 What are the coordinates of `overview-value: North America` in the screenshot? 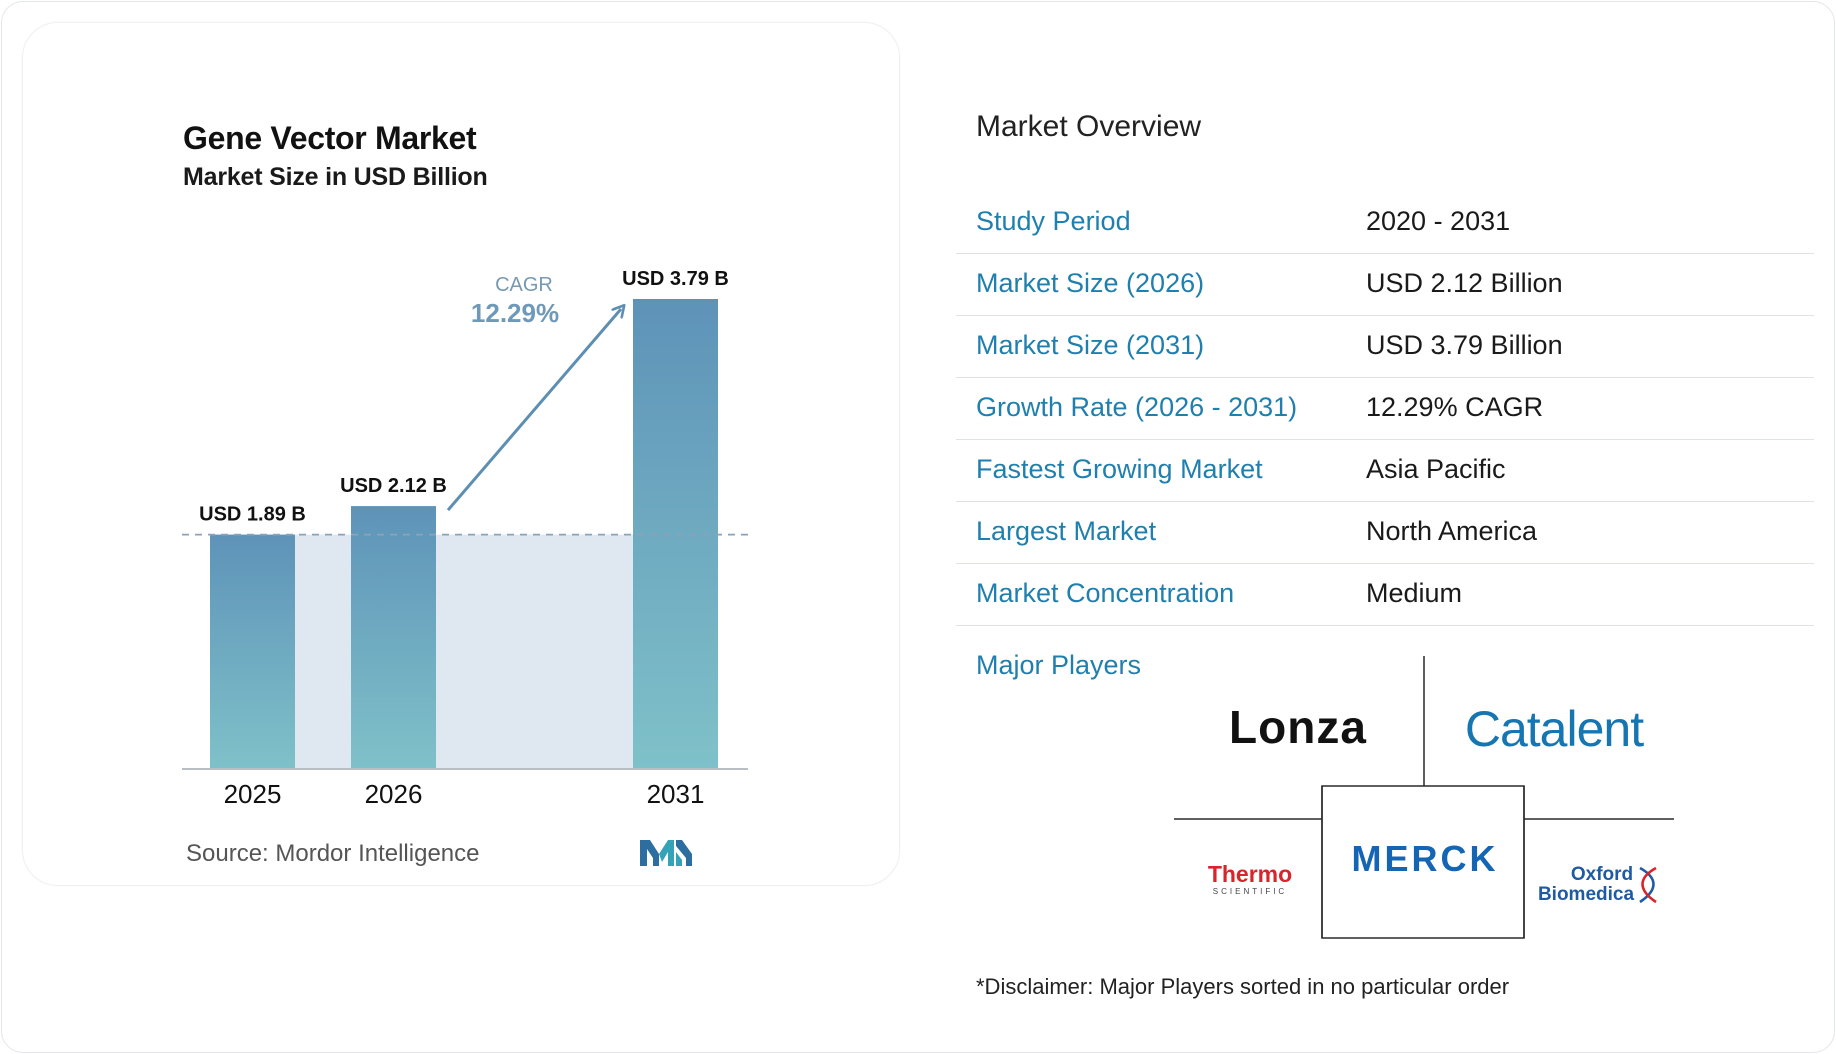 It's located at (1452, 531).